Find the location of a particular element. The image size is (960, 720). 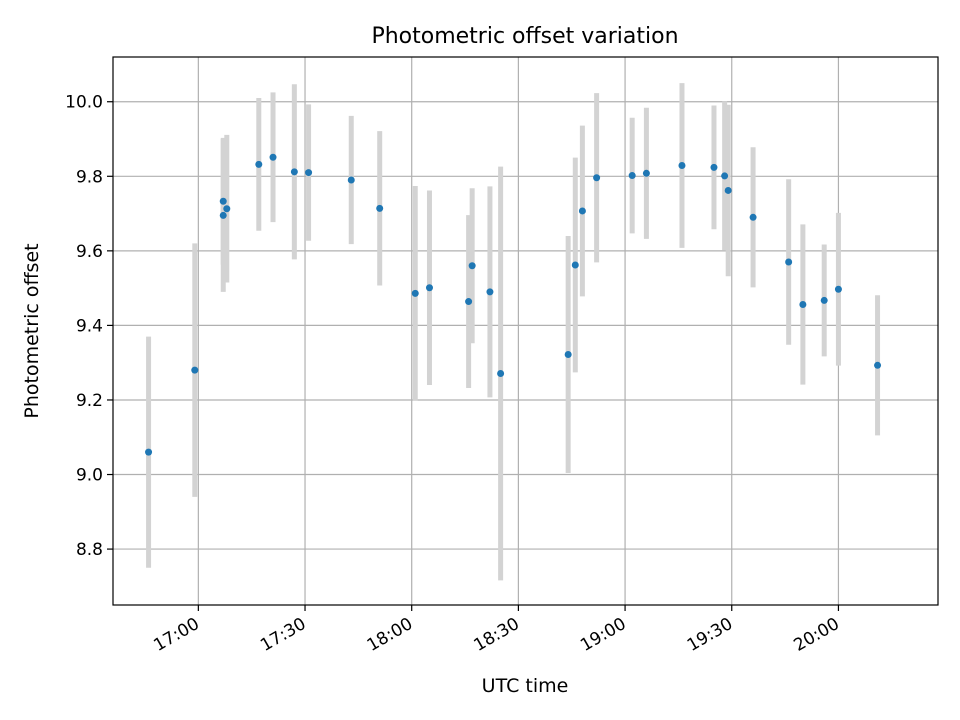

y-tick-label: 9.0 is located at coordinates (89, 476).